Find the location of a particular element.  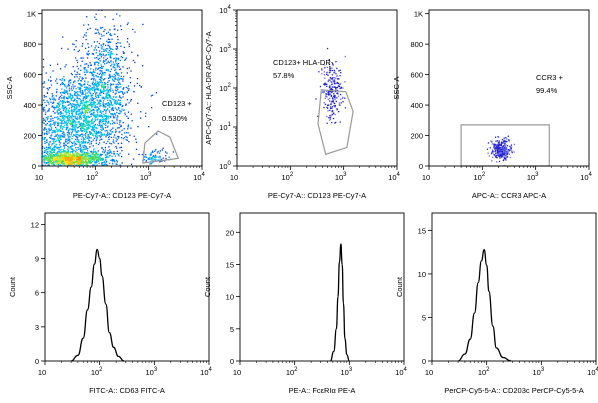

x-tick-label: 102 is located at coordinates (292, 372).